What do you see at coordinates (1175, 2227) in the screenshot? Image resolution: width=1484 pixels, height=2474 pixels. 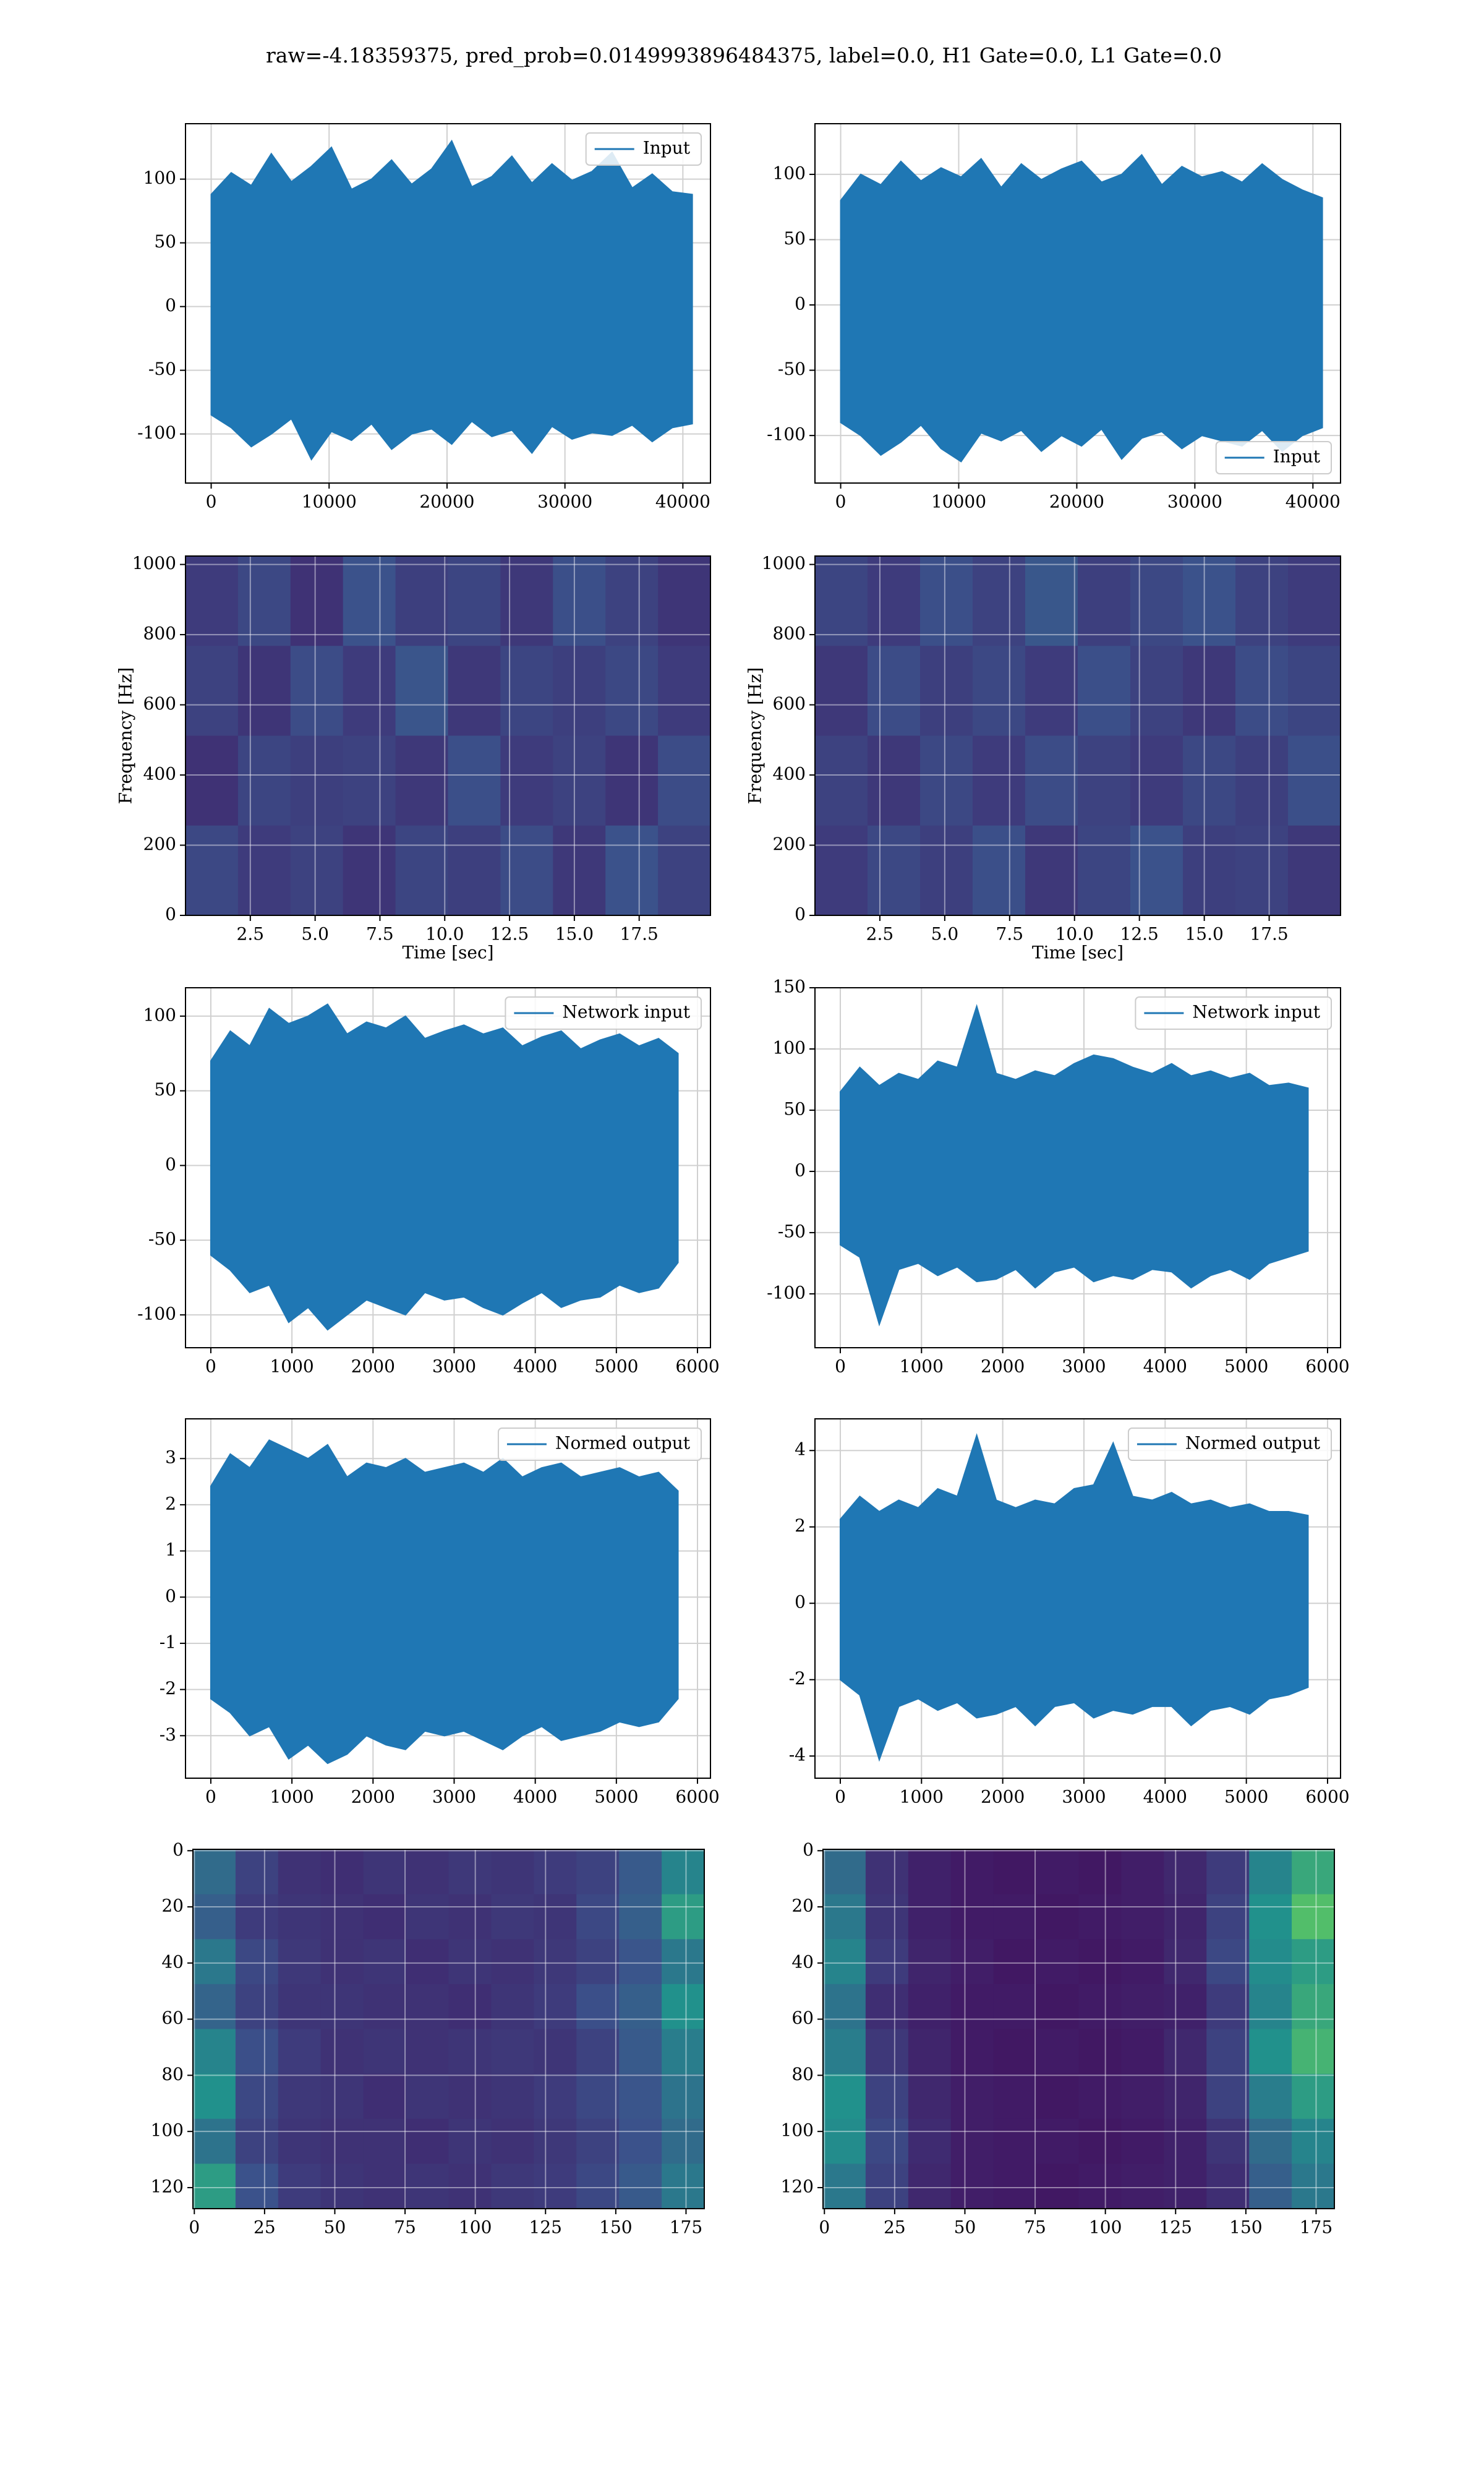 I see `x-tick-label: 125` at bounding box center [1175, 2227].